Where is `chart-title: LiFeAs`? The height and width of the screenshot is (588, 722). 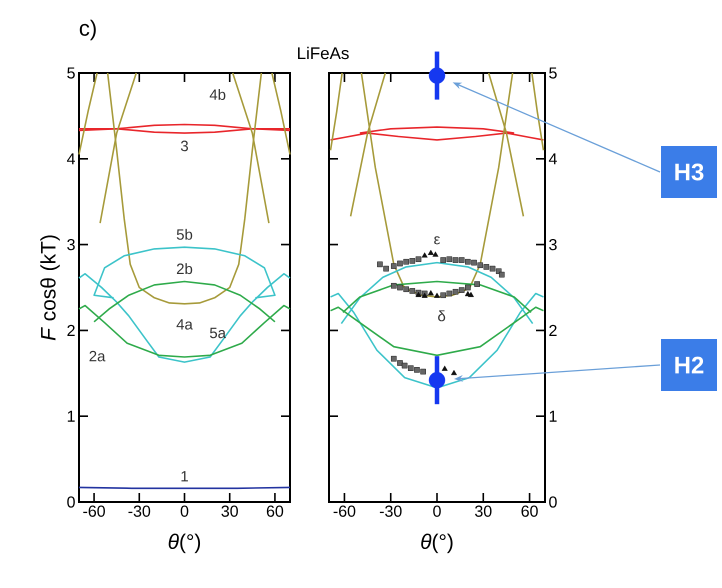
chart-title: LiFeAs is located at coordinates (323, 53).